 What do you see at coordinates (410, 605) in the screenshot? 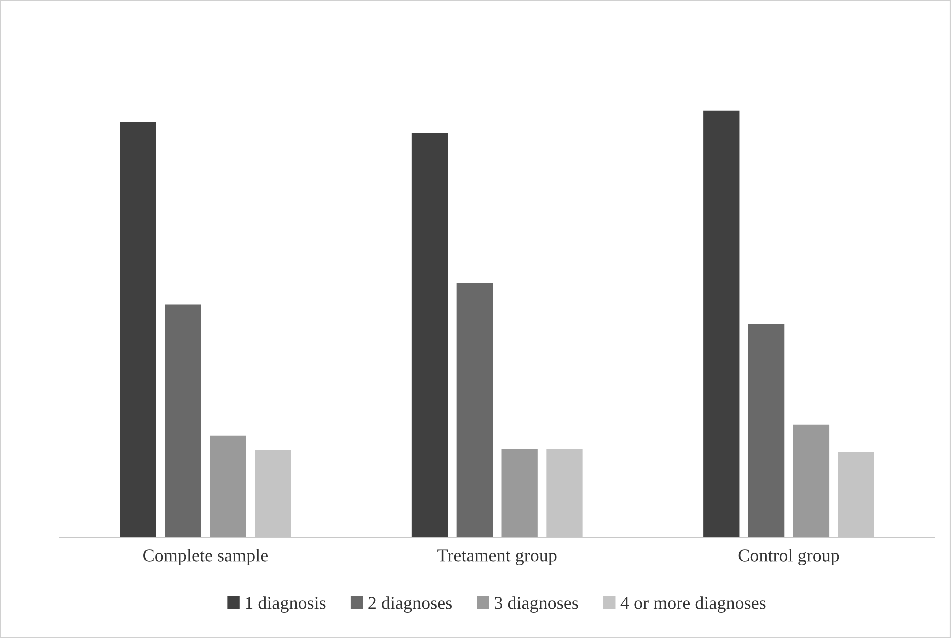
I see `legend-label: 2 diagnoses` at bounding box center [410, 605].